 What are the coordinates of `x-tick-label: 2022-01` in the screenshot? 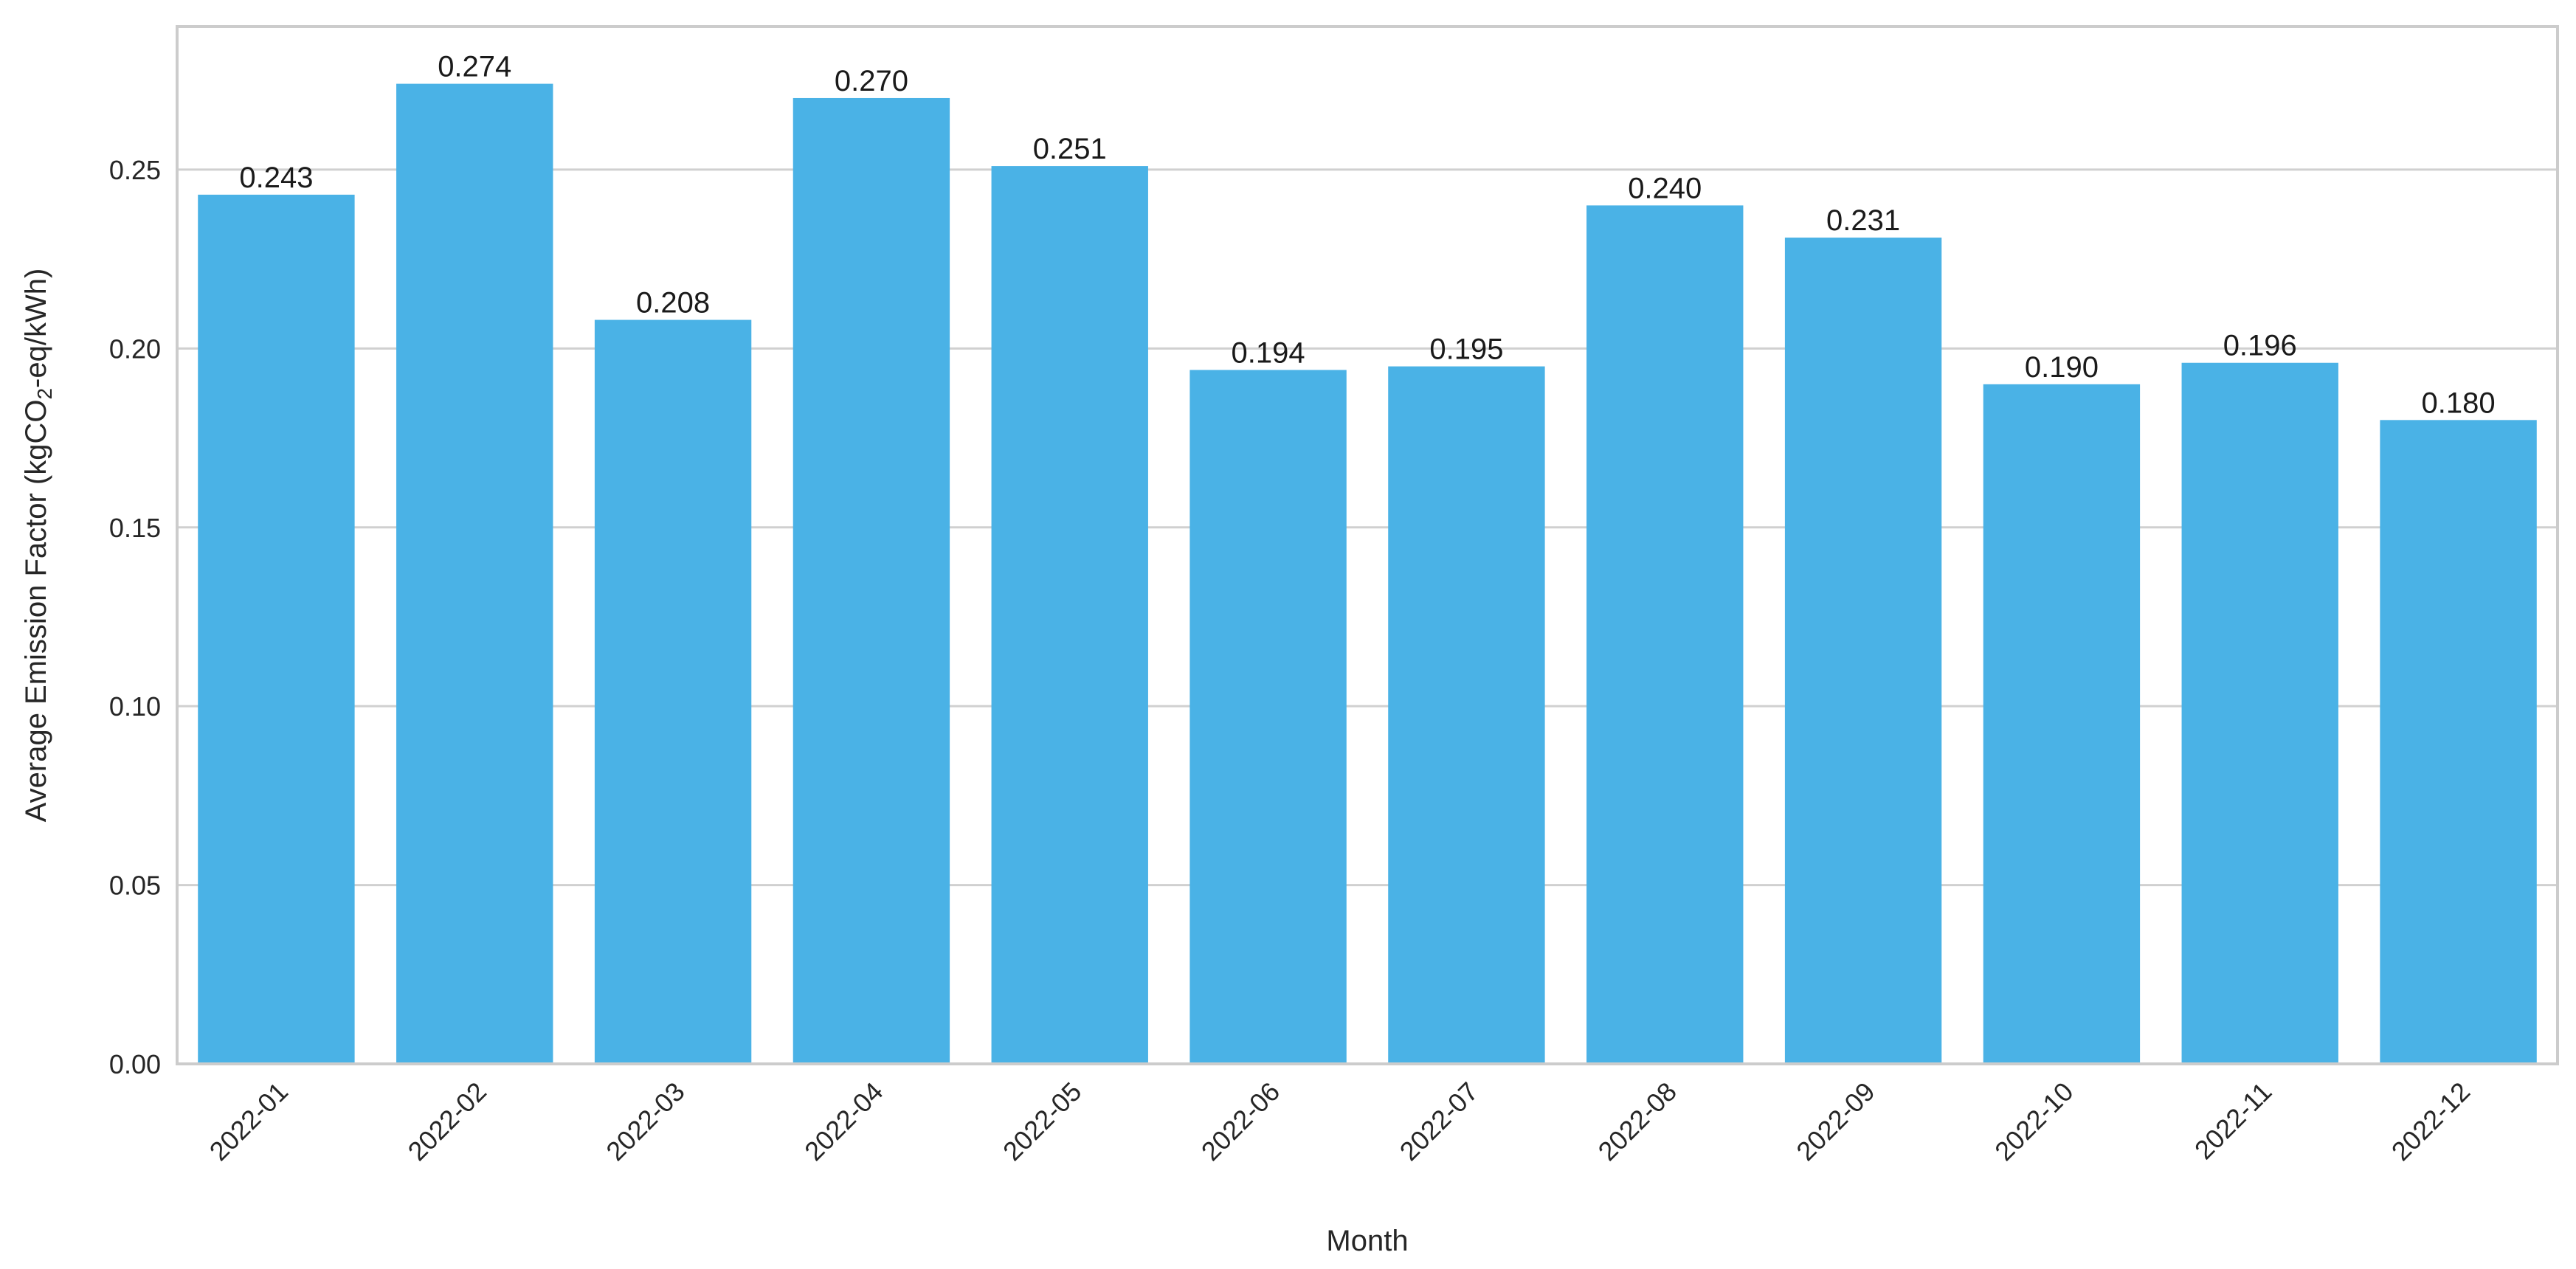 It's located at (249, 1121).